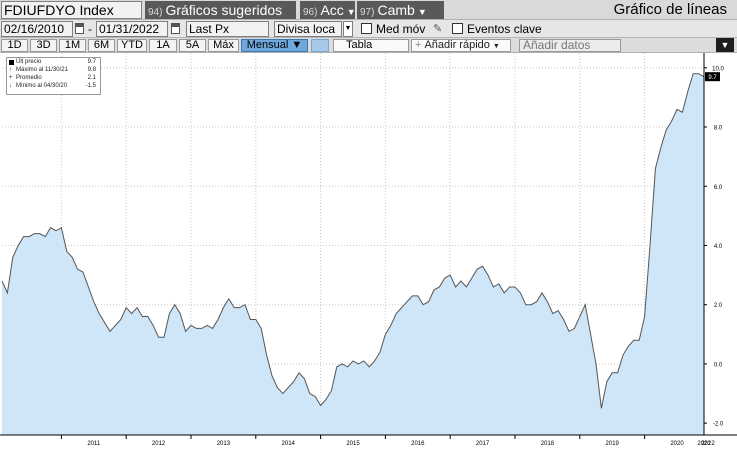 Image resolution: width=737 pixels, height=453 pixels. Describe the element at coordinates (718, 188) in the screenshot. I see `y-tick-label: 6.0` at that location.